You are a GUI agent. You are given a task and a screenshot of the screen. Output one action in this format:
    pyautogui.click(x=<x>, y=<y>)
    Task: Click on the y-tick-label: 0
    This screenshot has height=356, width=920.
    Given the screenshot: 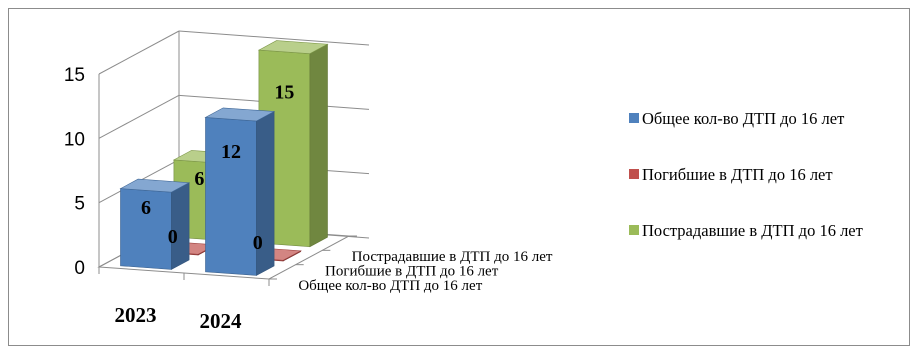 What is the action you would take?
    pyautogui.click(x=79, y=268)
    